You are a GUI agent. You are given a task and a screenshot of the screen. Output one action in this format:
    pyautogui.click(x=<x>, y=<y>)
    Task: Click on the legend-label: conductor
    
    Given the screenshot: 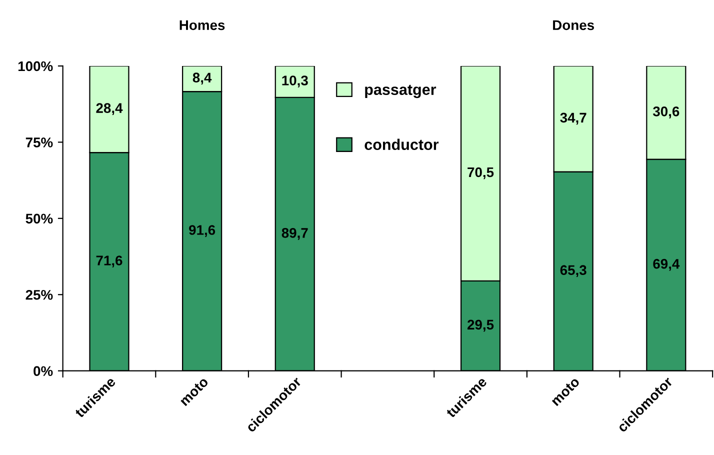 What is the action you would take?
    pyautogui.click(x=401, y=144)
    